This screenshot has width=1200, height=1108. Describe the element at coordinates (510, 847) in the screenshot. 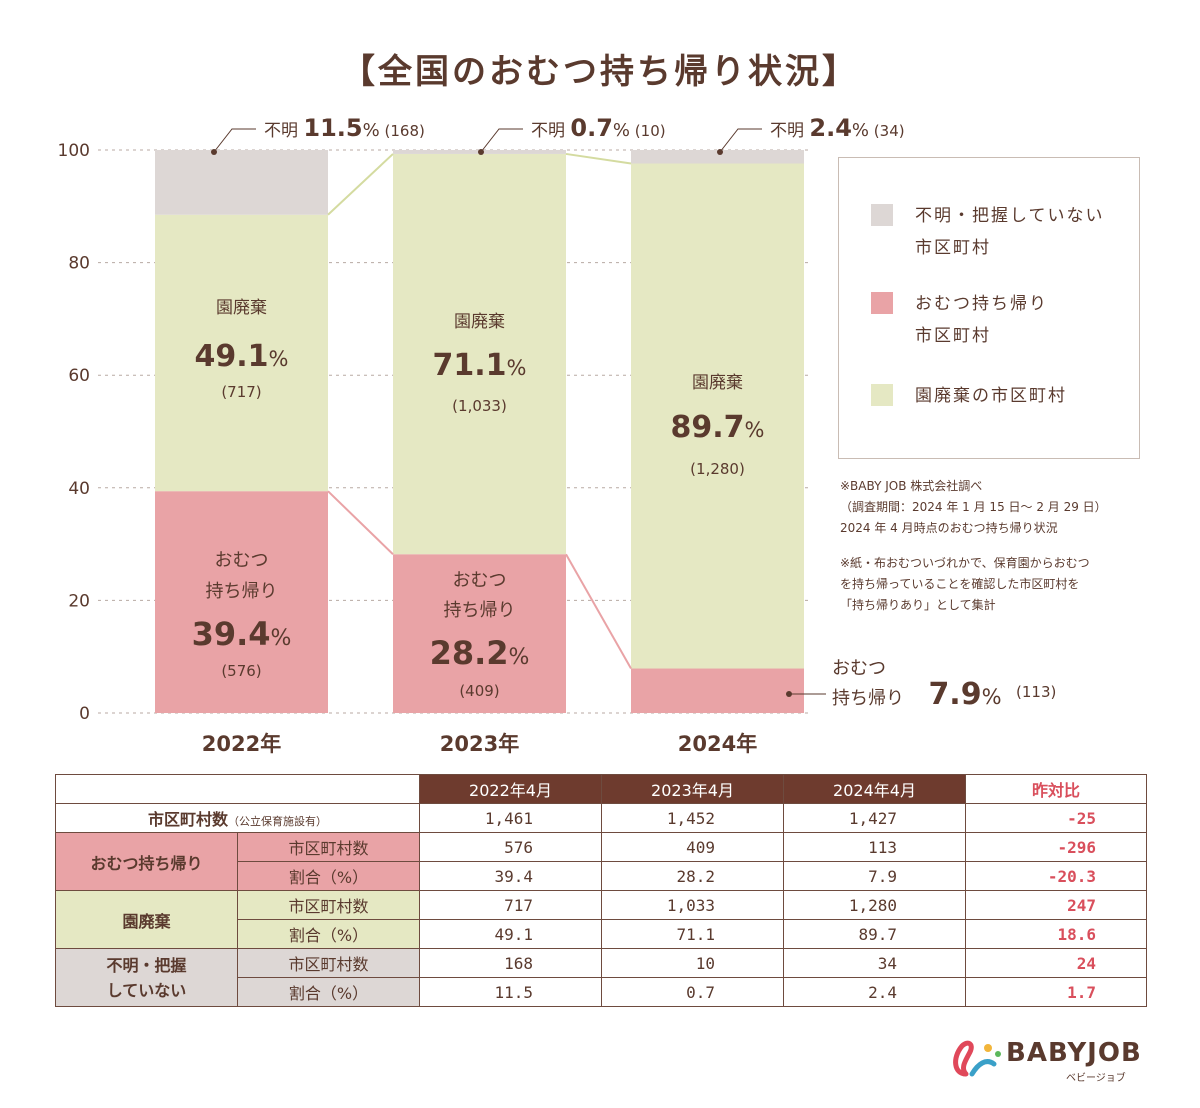

I see `table-cell: 576` at that location.